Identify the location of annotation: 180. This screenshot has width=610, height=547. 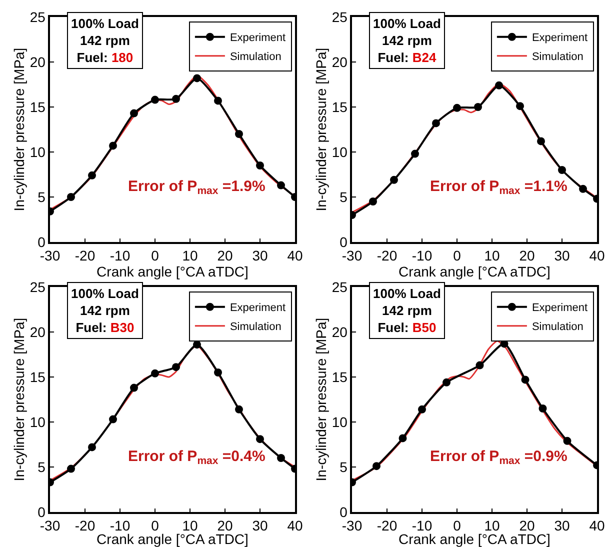
(122, 57).